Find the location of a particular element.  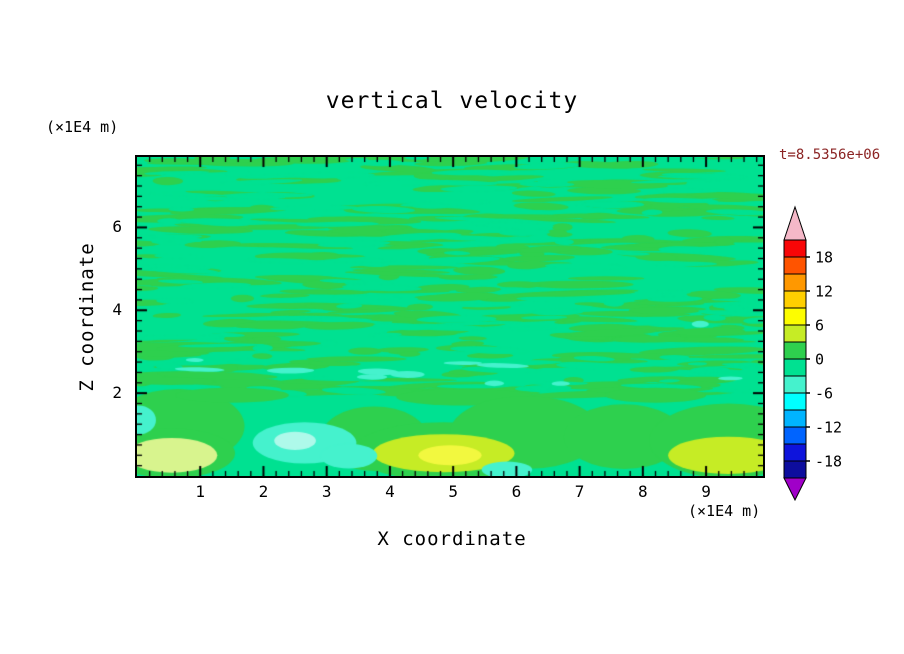

y-axis-unit-label: (×1E4 m) is located at coordinates (82, 127).